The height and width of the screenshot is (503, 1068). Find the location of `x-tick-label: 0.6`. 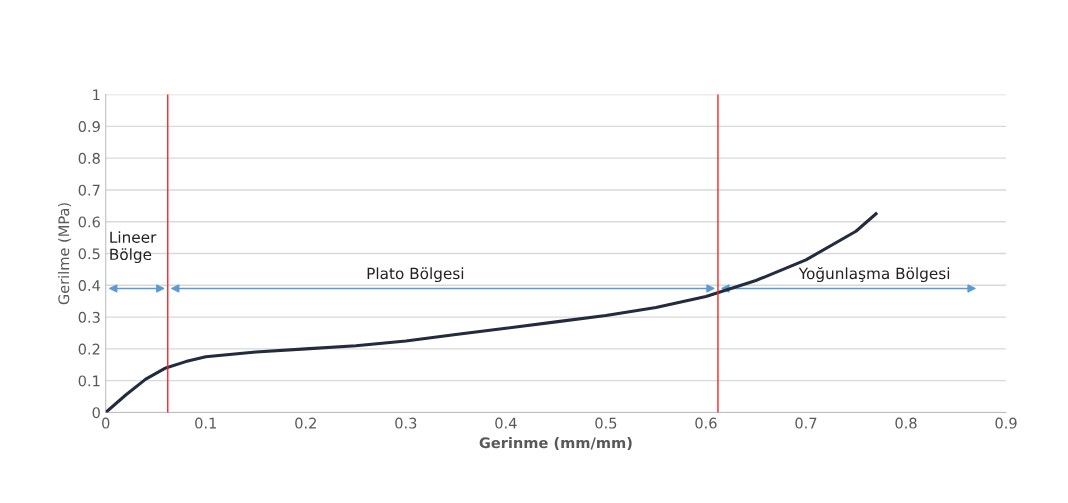

x-tick-label: 0.6 is located at coordinates (706, 423).